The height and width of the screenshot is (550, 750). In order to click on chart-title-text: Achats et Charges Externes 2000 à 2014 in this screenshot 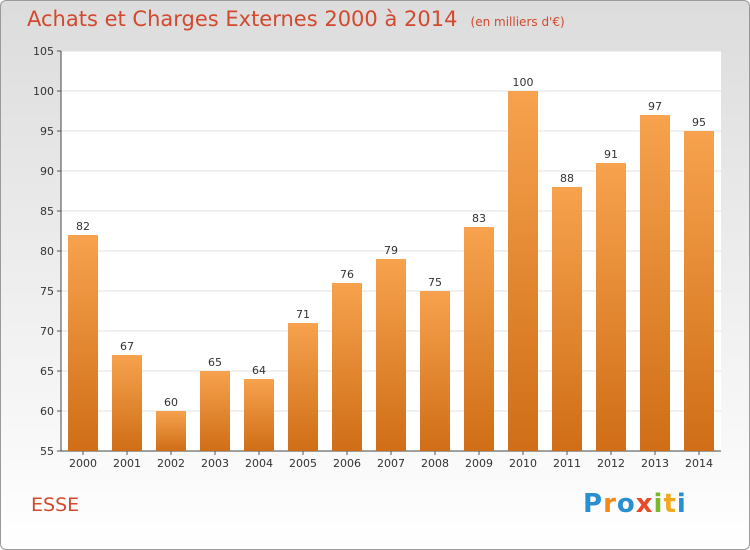, I will do `click(242, 19)`.